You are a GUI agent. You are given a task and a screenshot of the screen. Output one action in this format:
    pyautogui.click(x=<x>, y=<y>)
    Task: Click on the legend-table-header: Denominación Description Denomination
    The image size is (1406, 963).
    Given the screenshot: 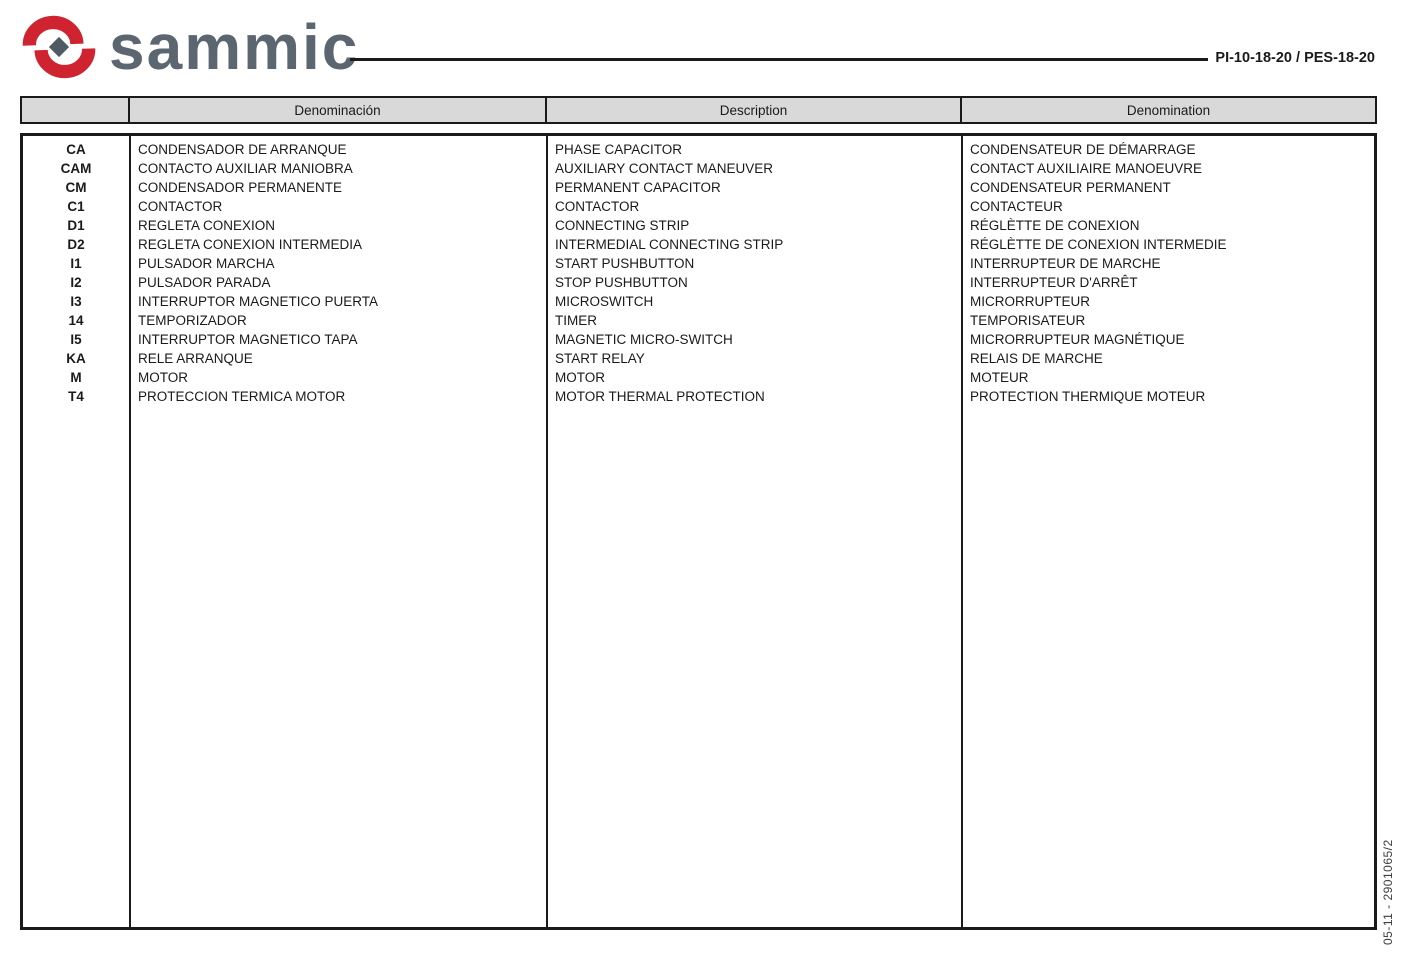 What is the action you would take?
    pyautogui.click(x=698, y=110)
    